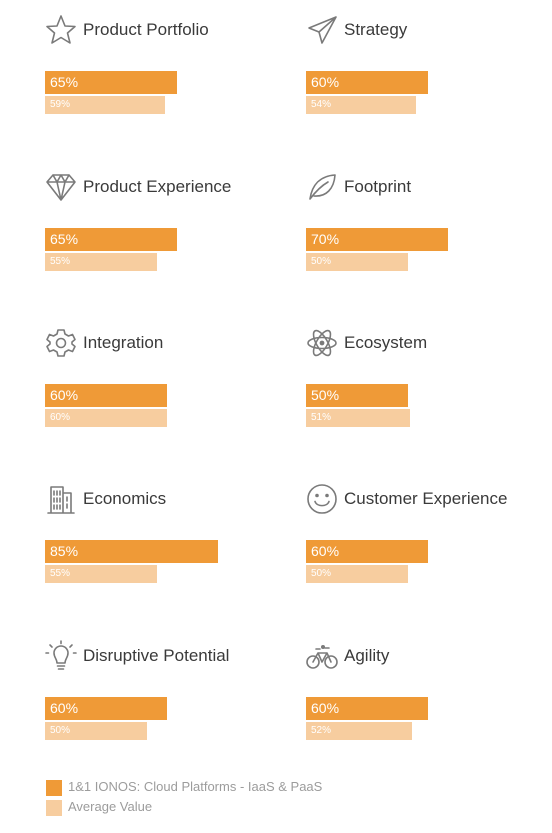 The image size is (552, 833). I want to click on metric-title: Product Portfolio, so click(146, 29).